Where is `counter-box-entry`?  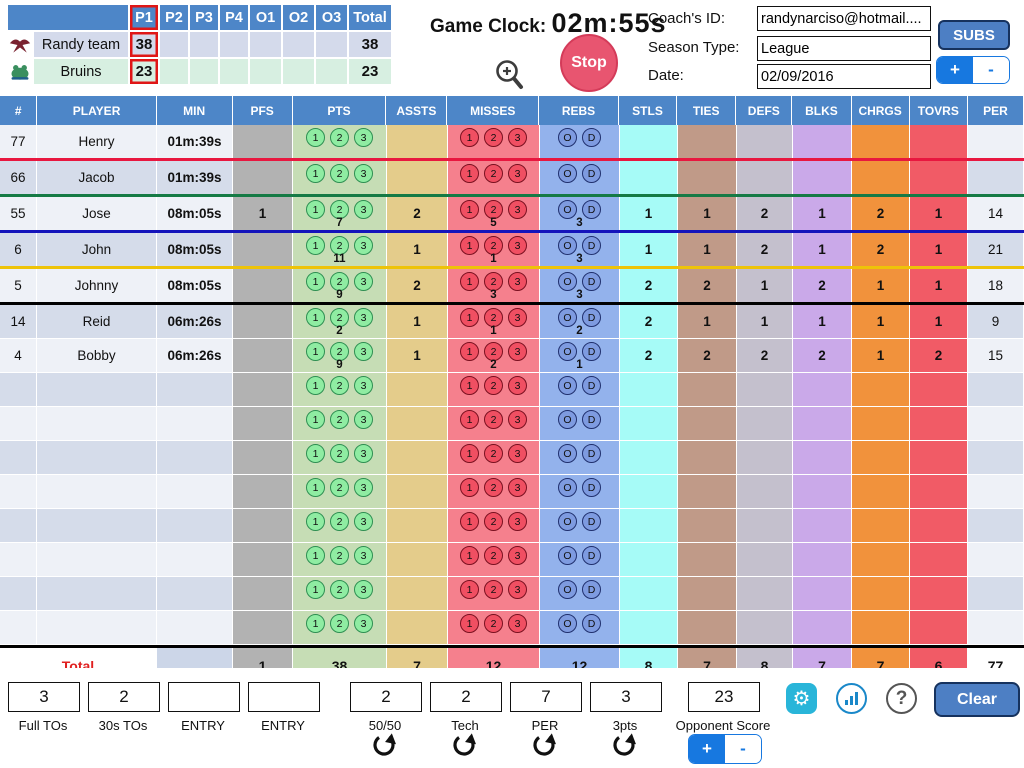
counter-box-entry is located at coordinates (204, 697).